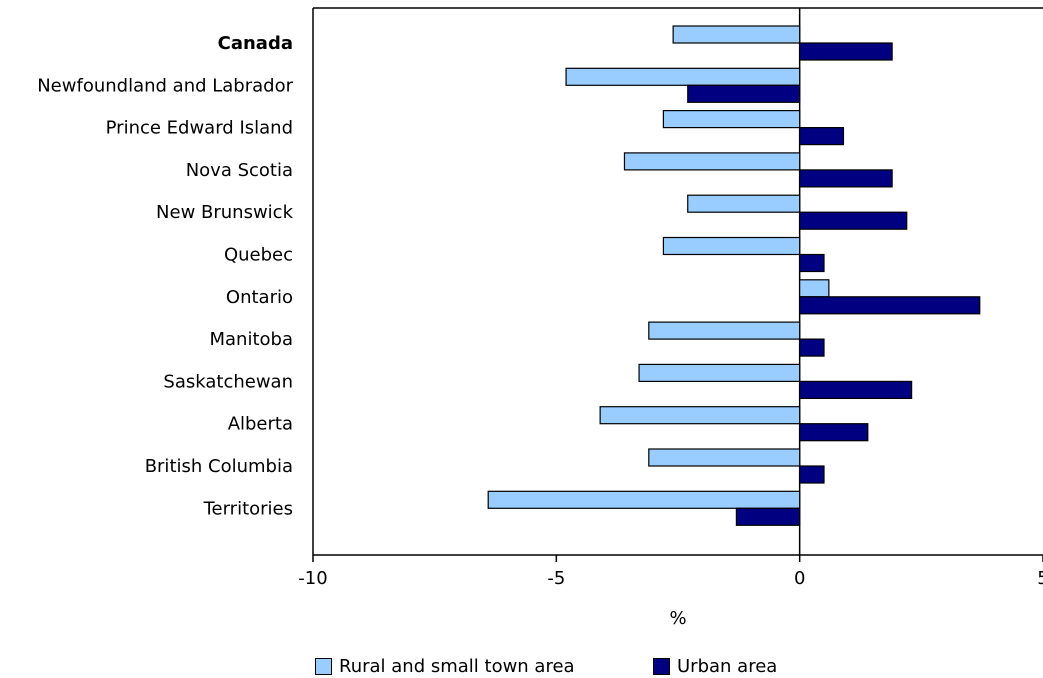 Image resolution: width=1043 pixels, height=678 pixels. I want to click on legend-item-urban: Urban area, so click(715, 666).